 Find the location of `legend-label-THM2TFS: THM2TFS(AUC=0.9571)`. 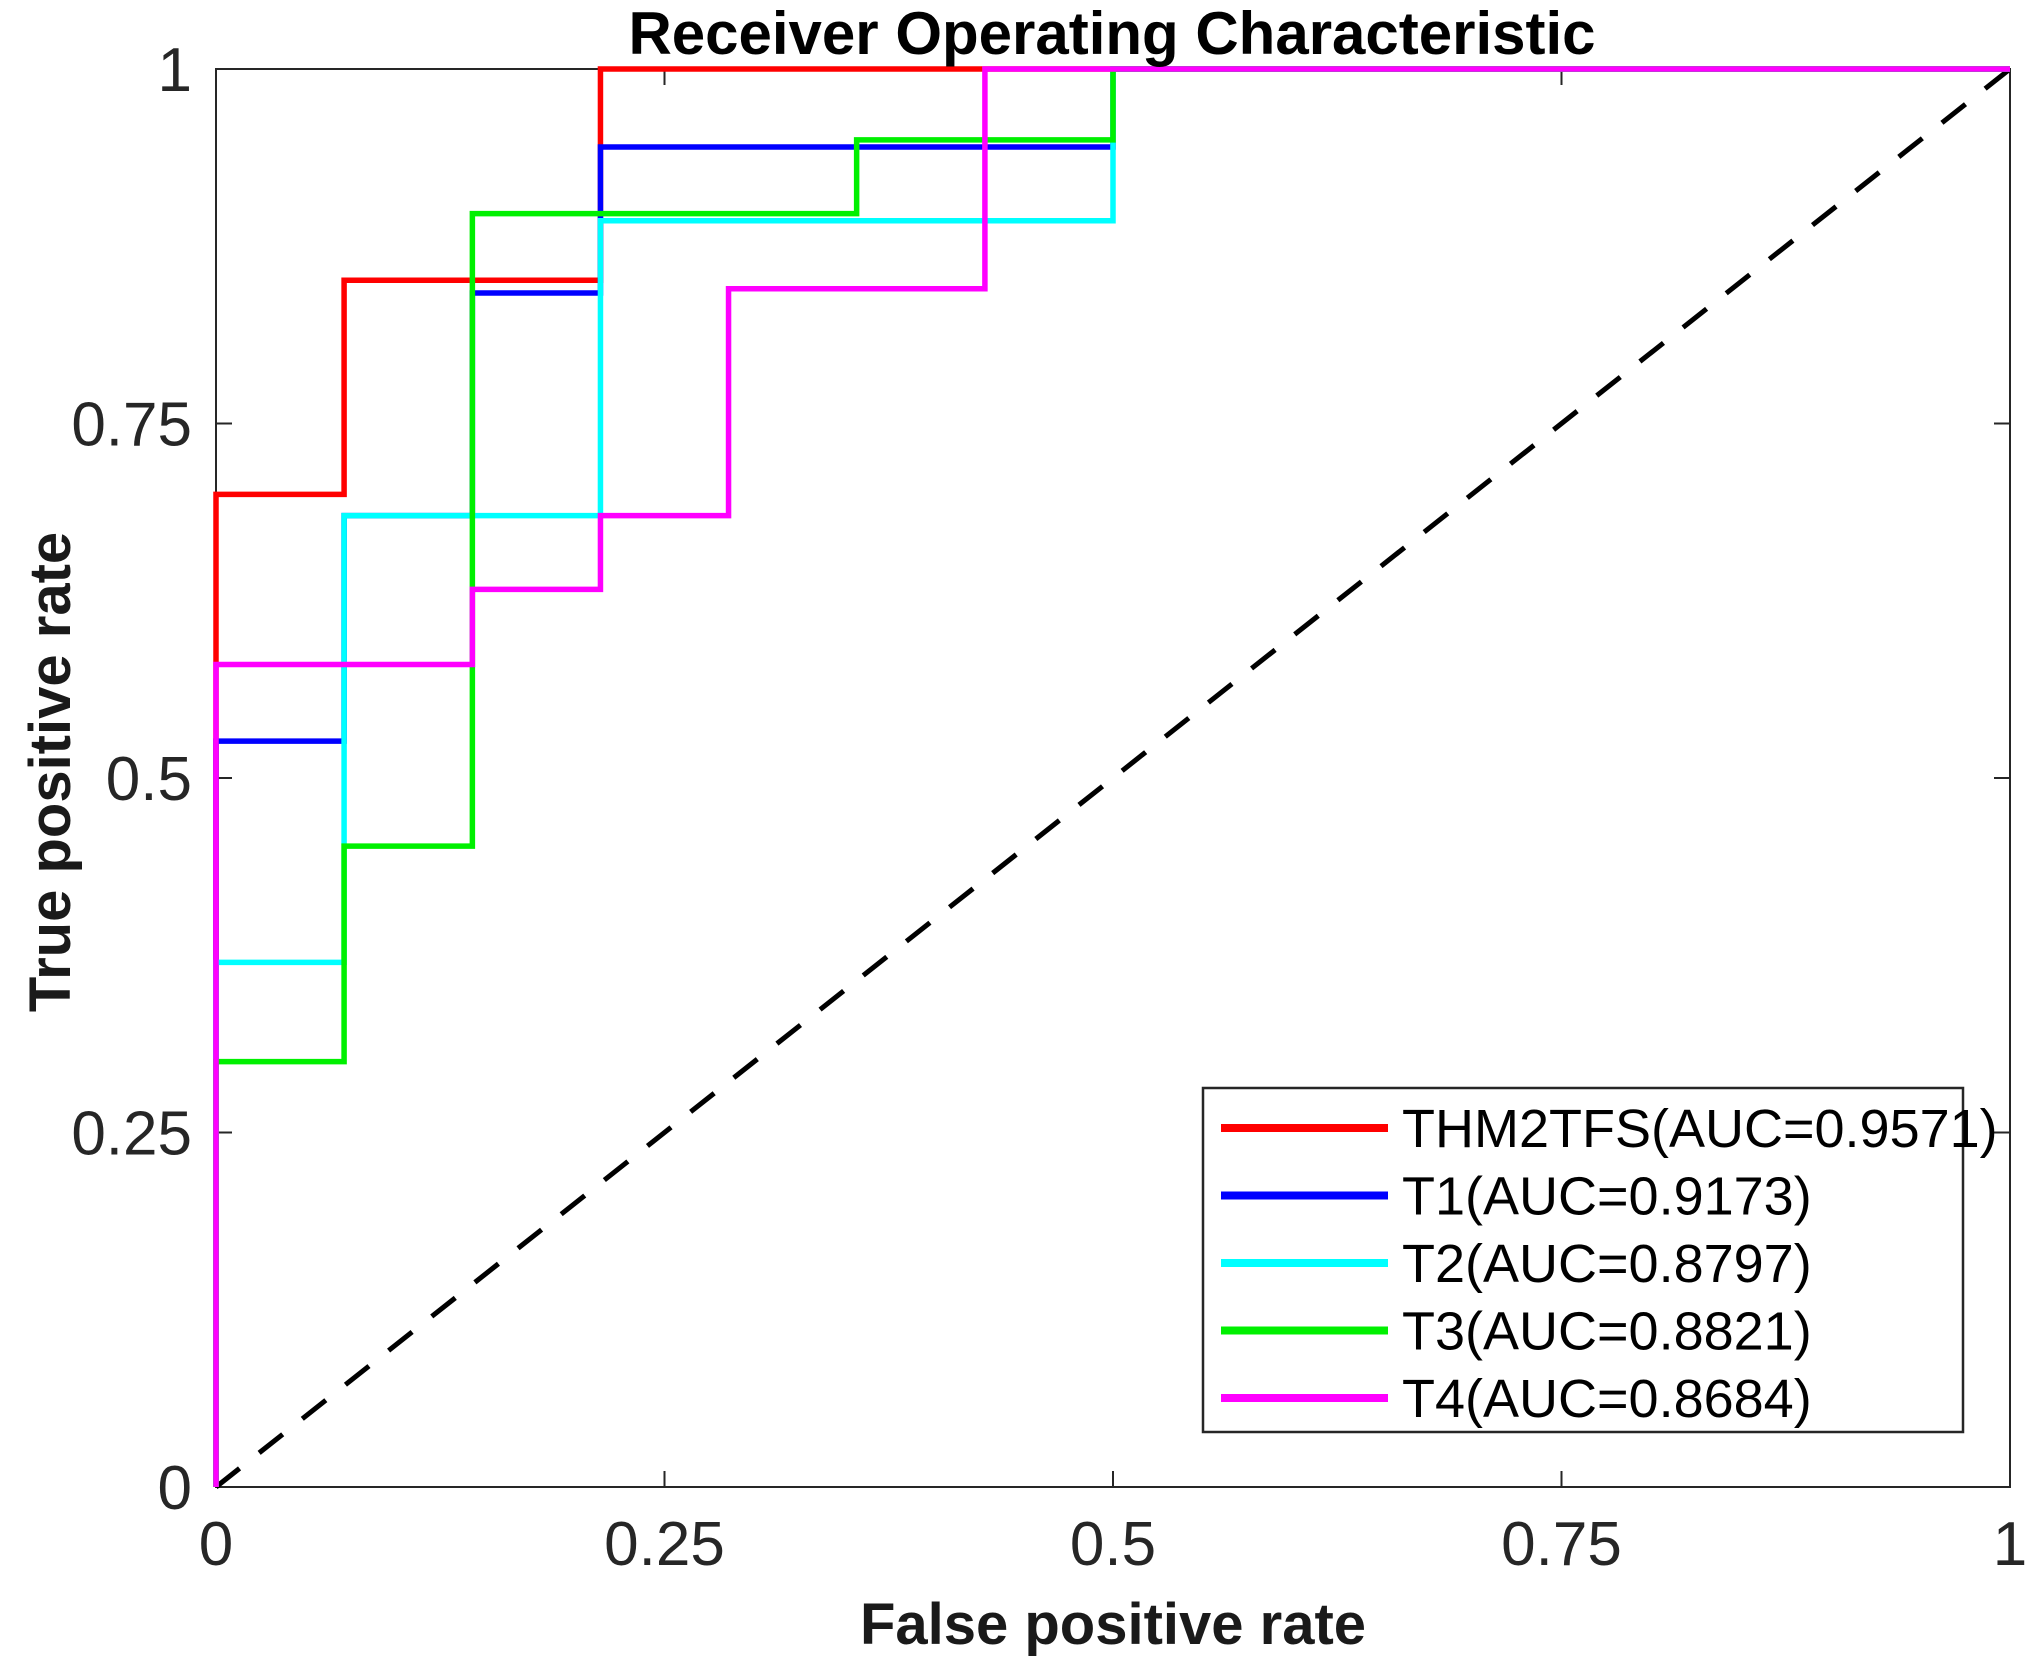

legend-label-THM2TFS: THM2TFS(AUC=0.9571) is located at coordinates (1700, 1129).